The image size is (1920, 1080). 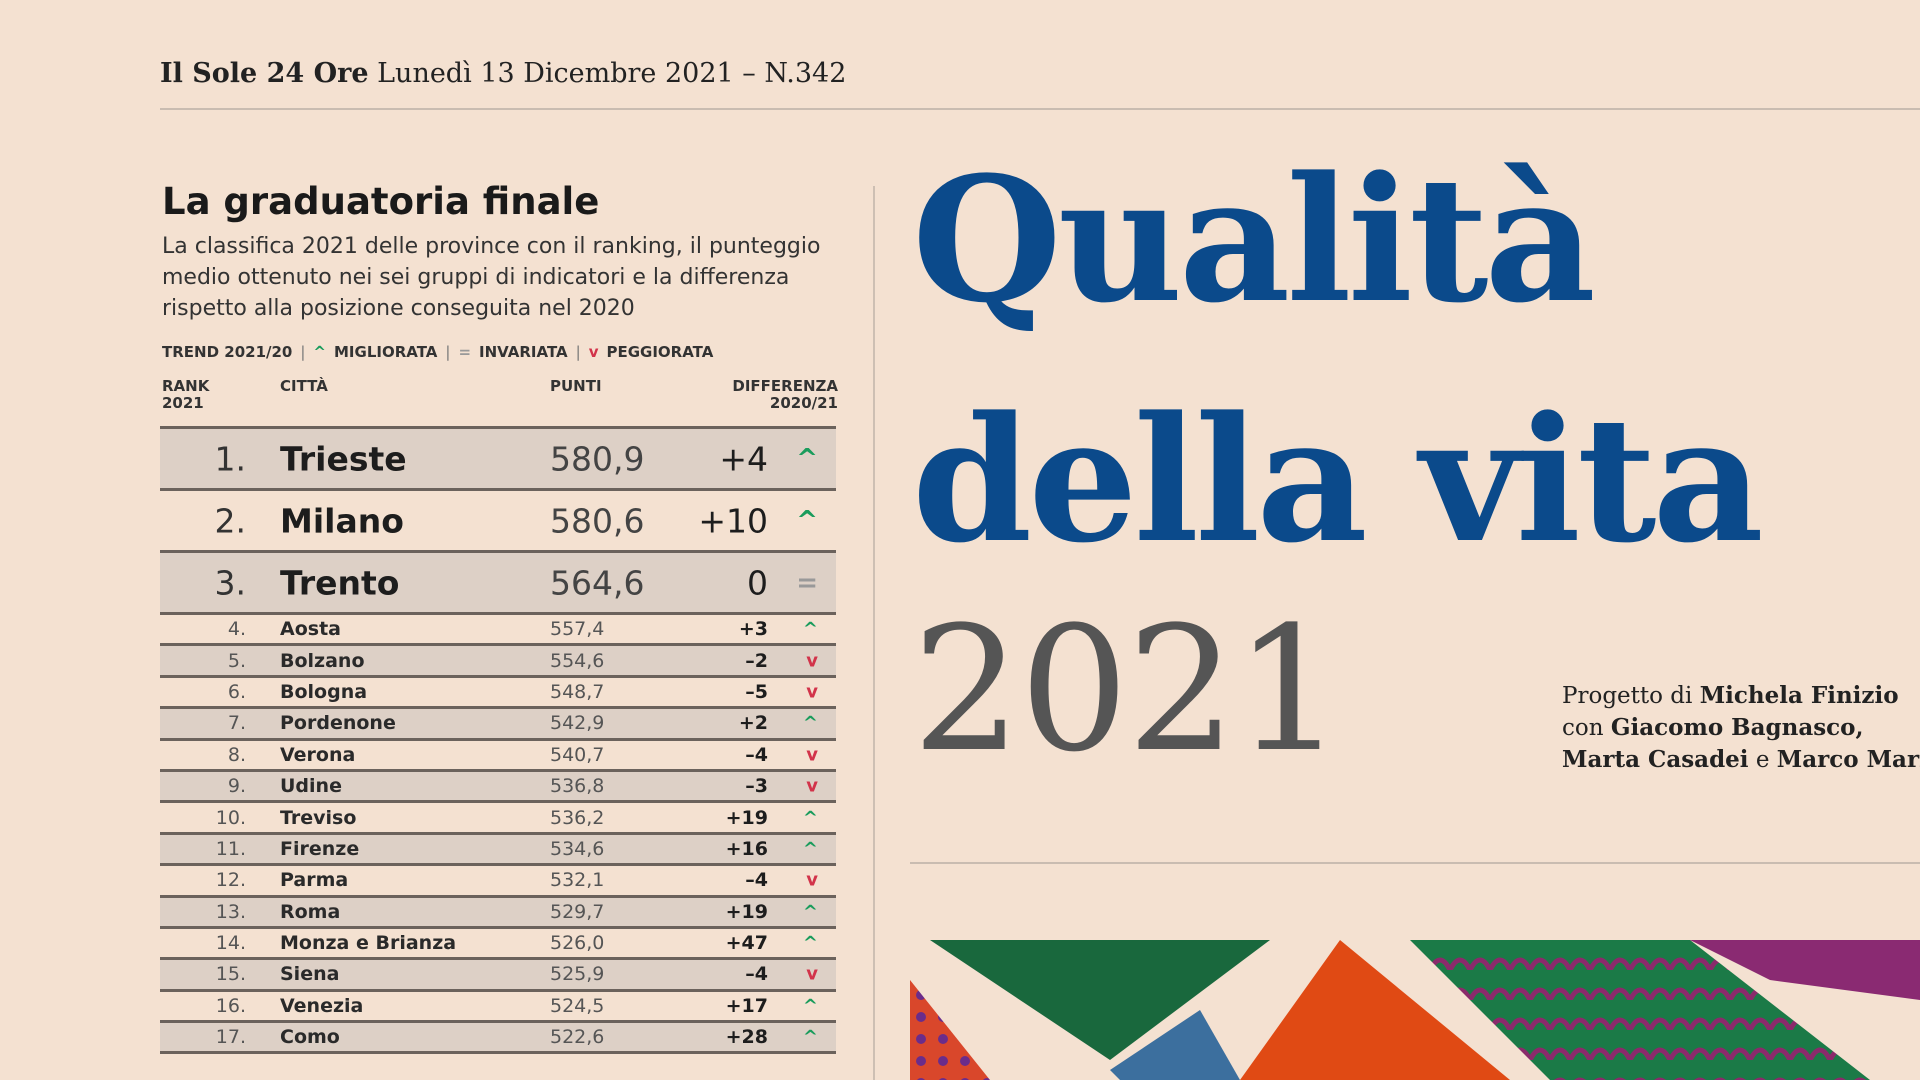 What do you see at coordinates (310, 629) in the screenshot?
I see `city-cell: Aosta` at bounding box center [310, 629].